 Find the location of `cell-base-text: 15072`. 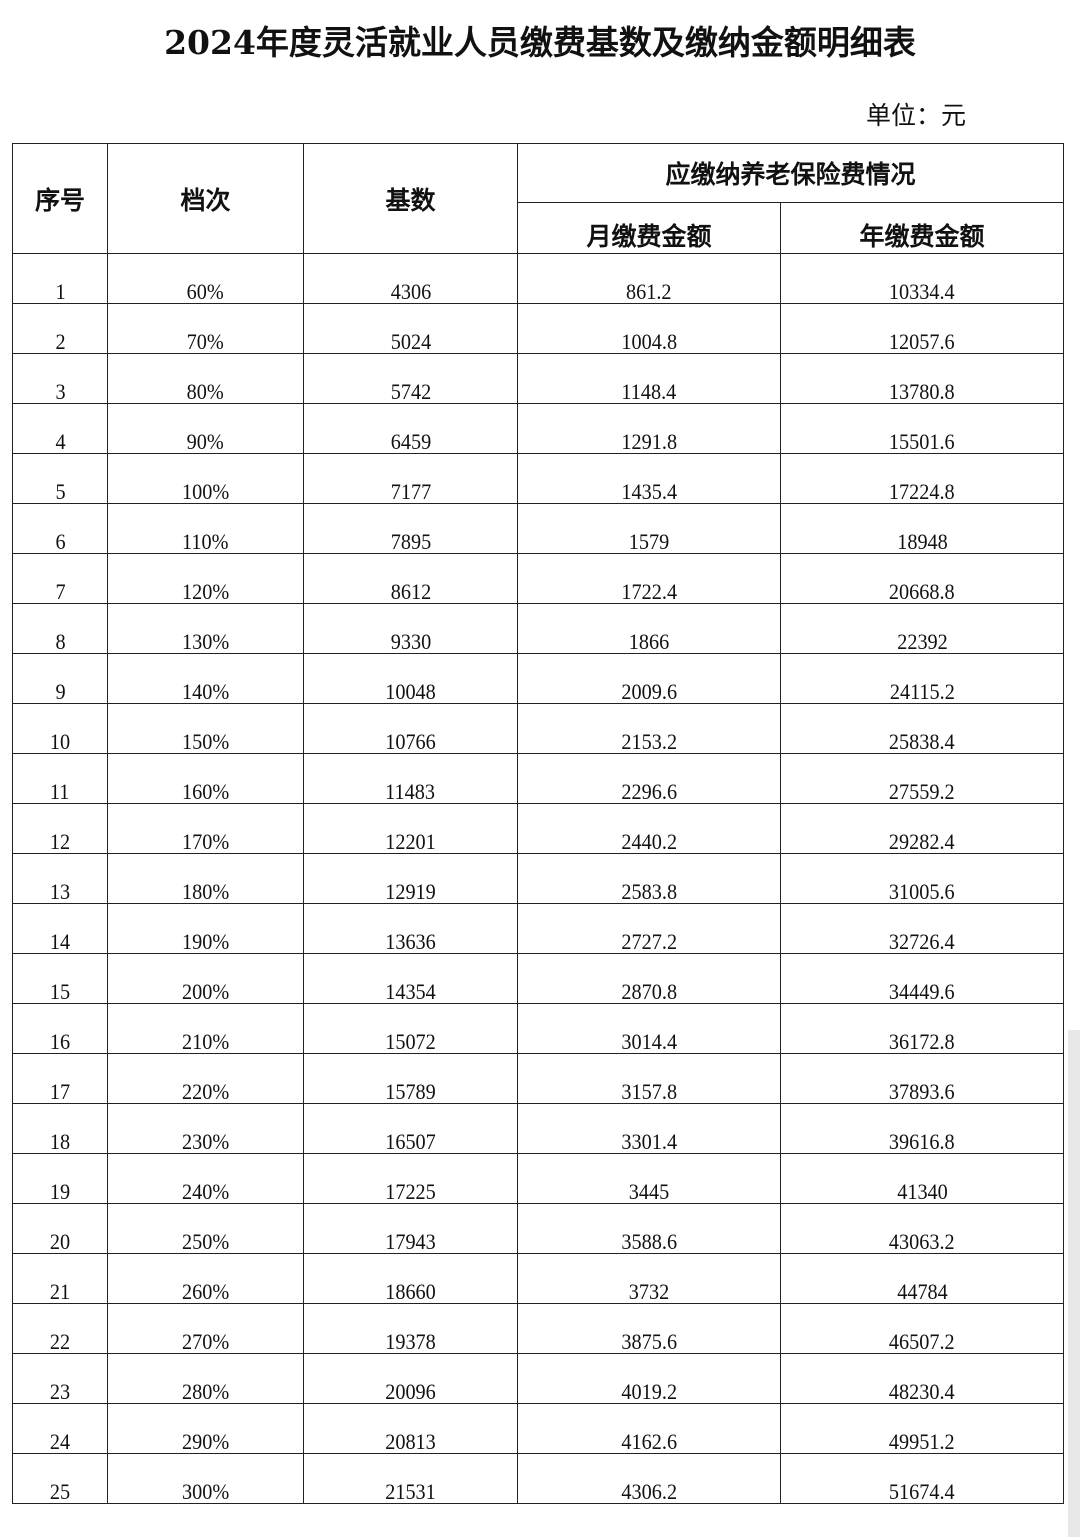

cell-base-text: 15072 is located at coordinates (410, 1041).